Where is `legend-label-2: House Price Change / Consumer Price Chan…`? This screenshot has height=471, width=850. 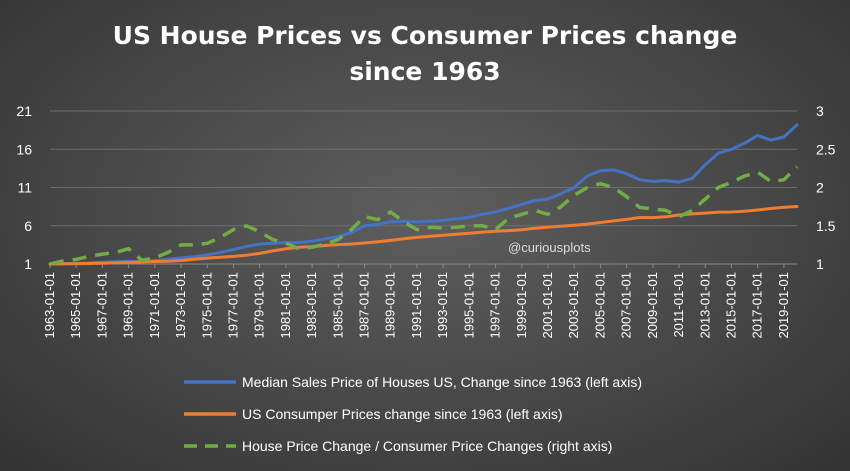
legend-label-2: House Price Change / Consumer Price Chan… is located at coordinates (427, 446).